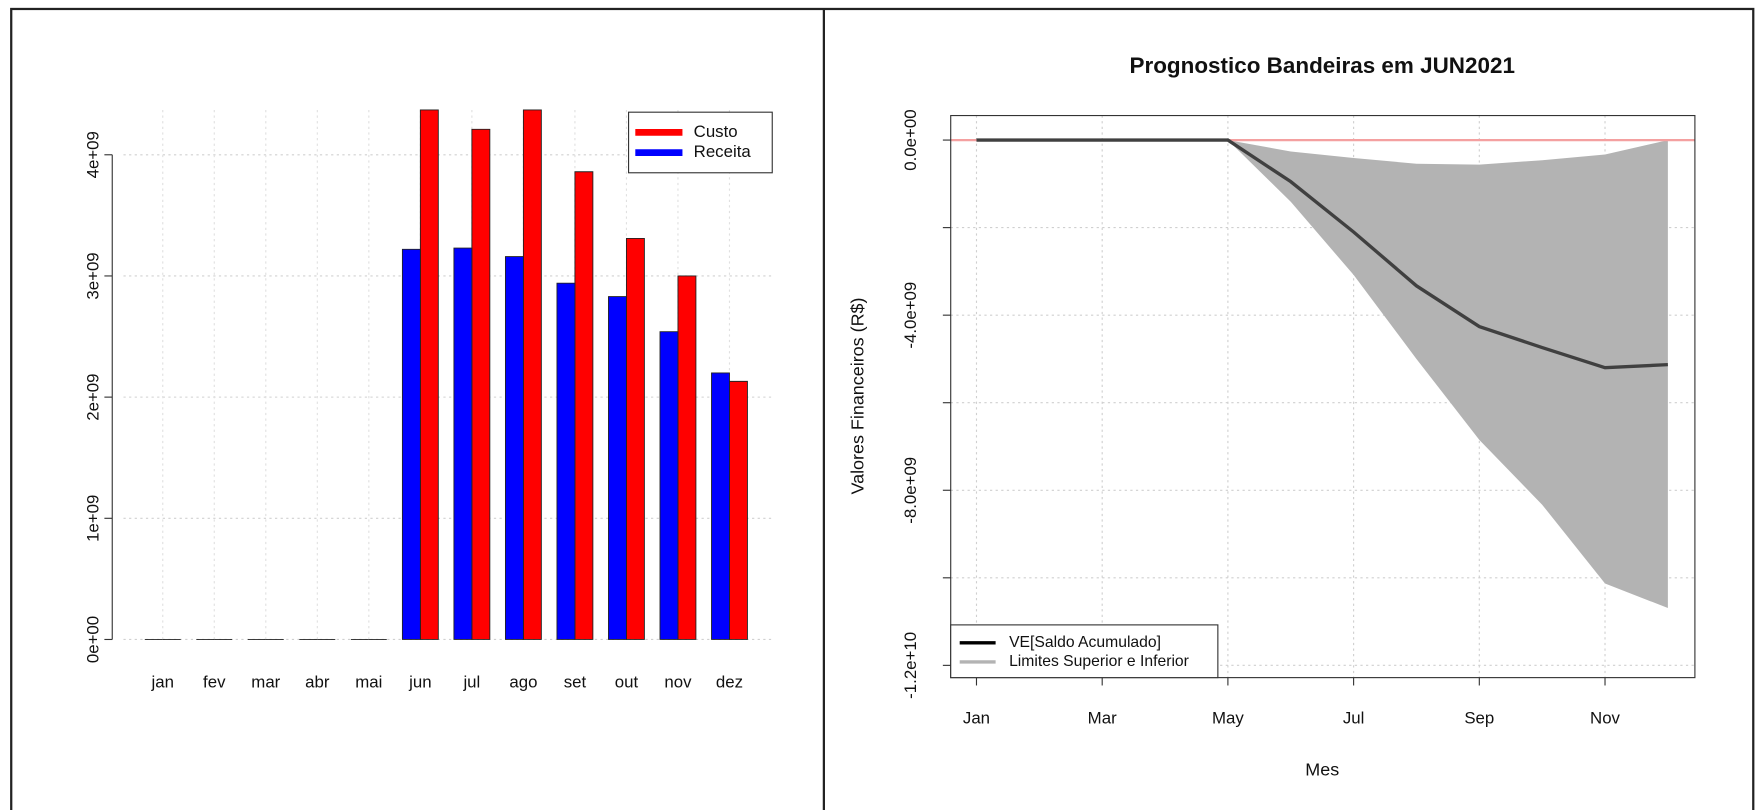  I want to click on legend-label: Custo, so click(716, 131).